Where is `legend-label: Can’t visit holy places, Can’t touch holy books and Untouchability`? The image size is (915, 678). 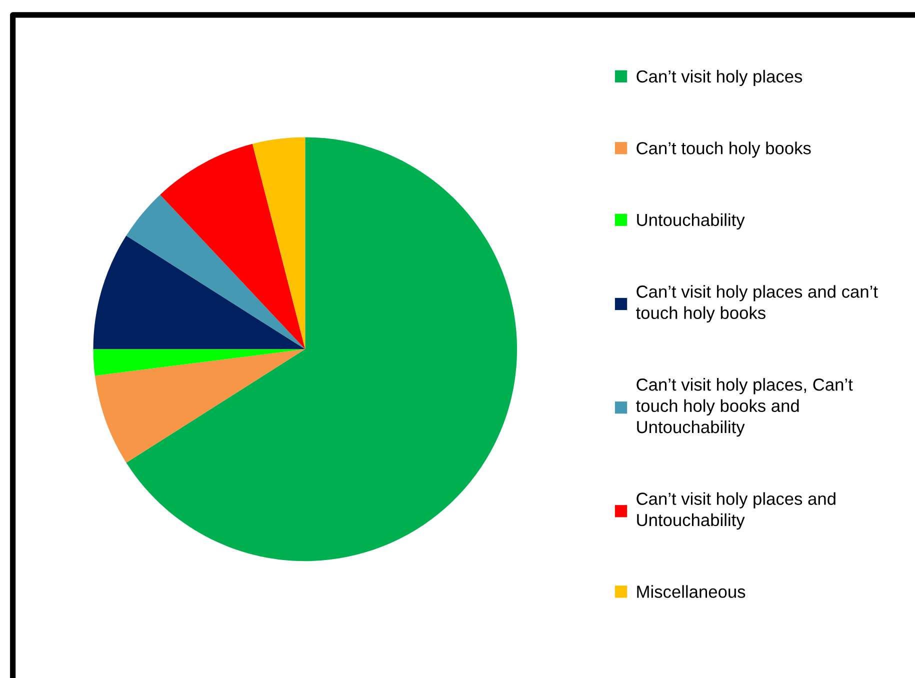 legend-label: Can’t visit holy places, Can’t touch holy books and Untouchability is located at coordinates (744, 407).